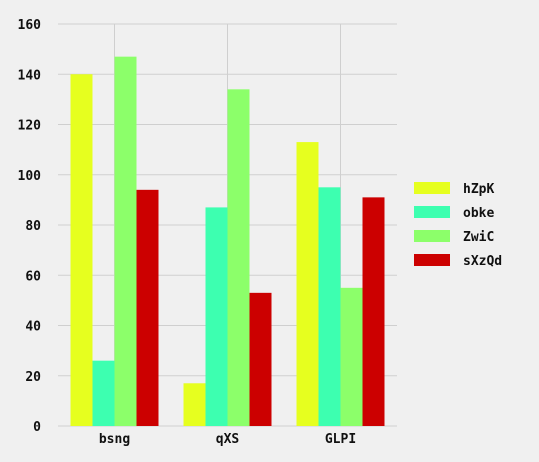 The height and width of the screenshot is (462, 539). Describe the element at coordinates (33, 327) in the screenshot. I see `y-tick-label: 40` at that location.